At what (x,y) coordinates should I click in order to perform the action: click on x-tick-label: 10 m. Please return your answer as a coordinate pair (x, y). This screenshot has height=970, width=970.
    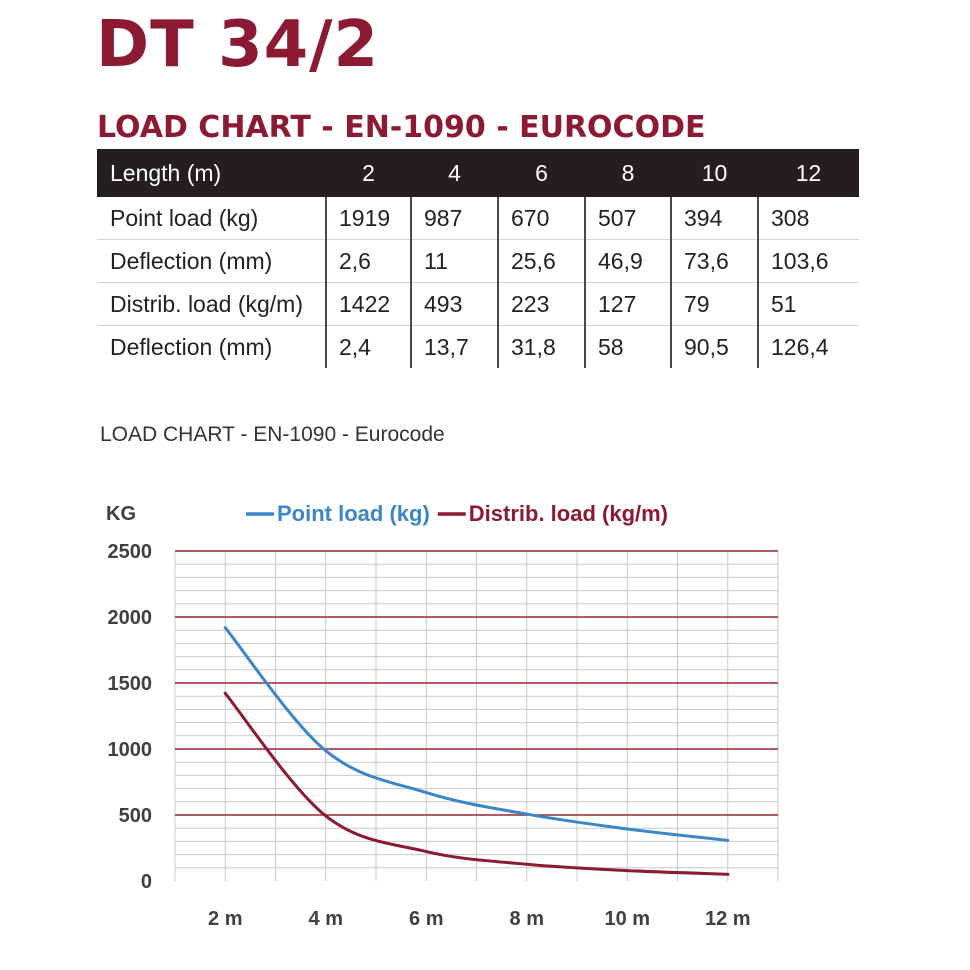
    Looking at the image, I should click on (627, 919).